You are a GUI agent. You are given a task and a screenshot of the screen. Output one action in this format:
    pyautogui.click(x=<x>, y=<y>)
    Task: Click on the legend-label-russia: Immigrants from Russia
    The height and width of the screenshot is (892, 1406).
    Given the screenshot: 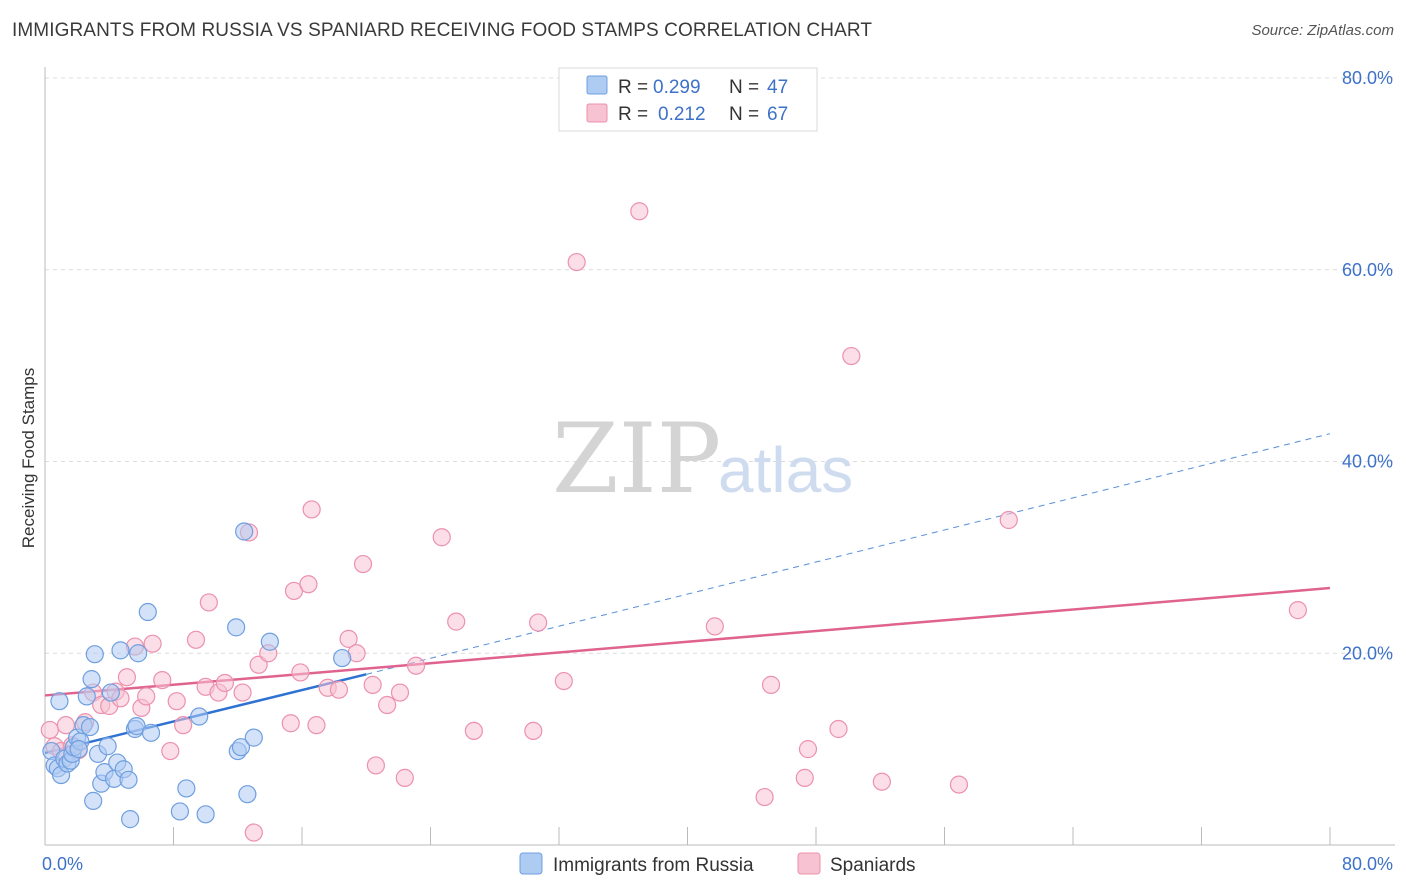 What is the action you would take?
    pyautogui.click(x=653, y=865)
    